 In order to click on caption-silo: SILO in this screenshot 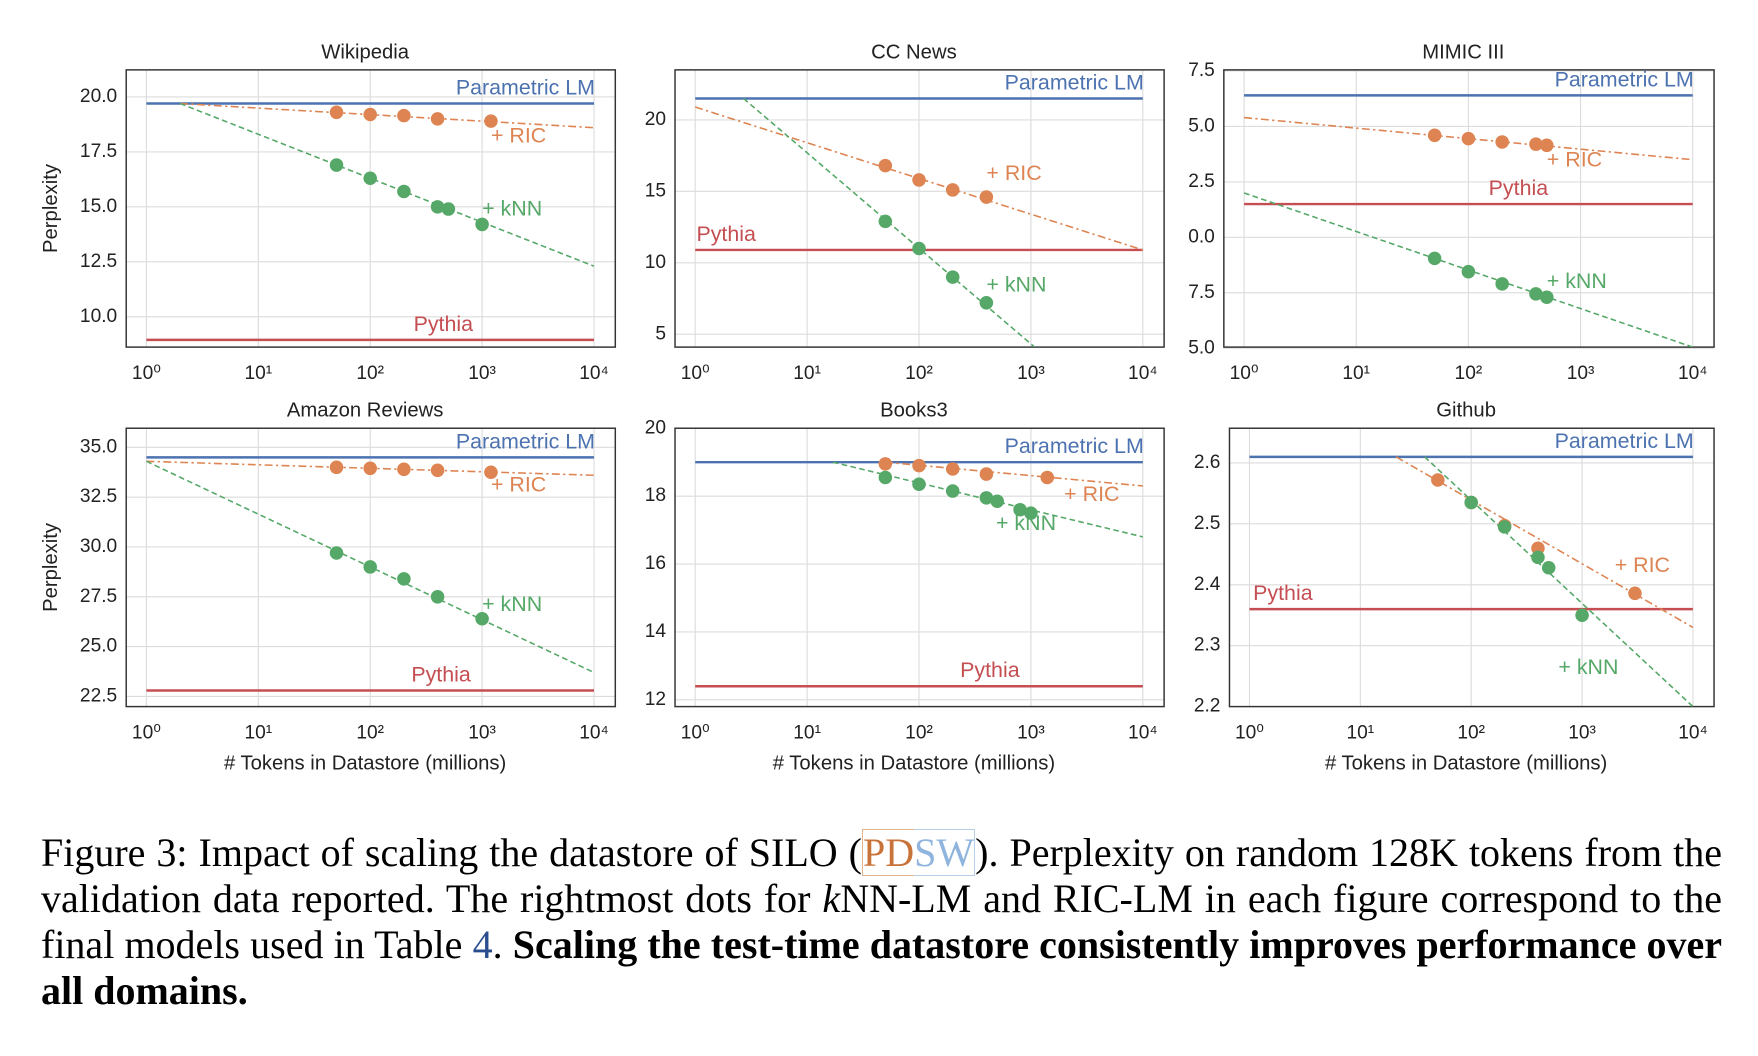, I will do `click(793, 852)`.